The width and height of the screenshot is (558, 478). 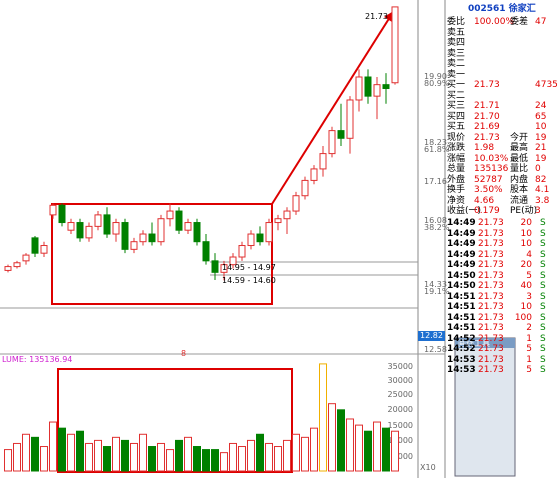 What do you see at coordinates (435, 181) in the screenshot?
I see `price-label: 17.16` at bounding box center [435, 181].